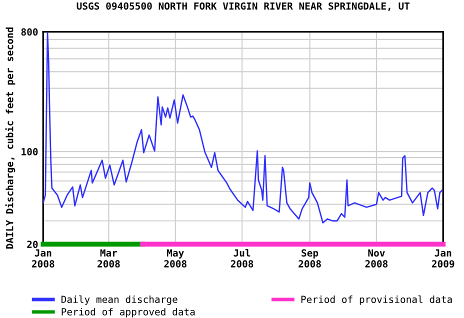 Image resolution: width=464 pixels, height=318 pixels. What do you see at coordinates (443, 258) in the screenshot?
I see `x-tick-label: Jan 2009` at bounding box center [443, 258].